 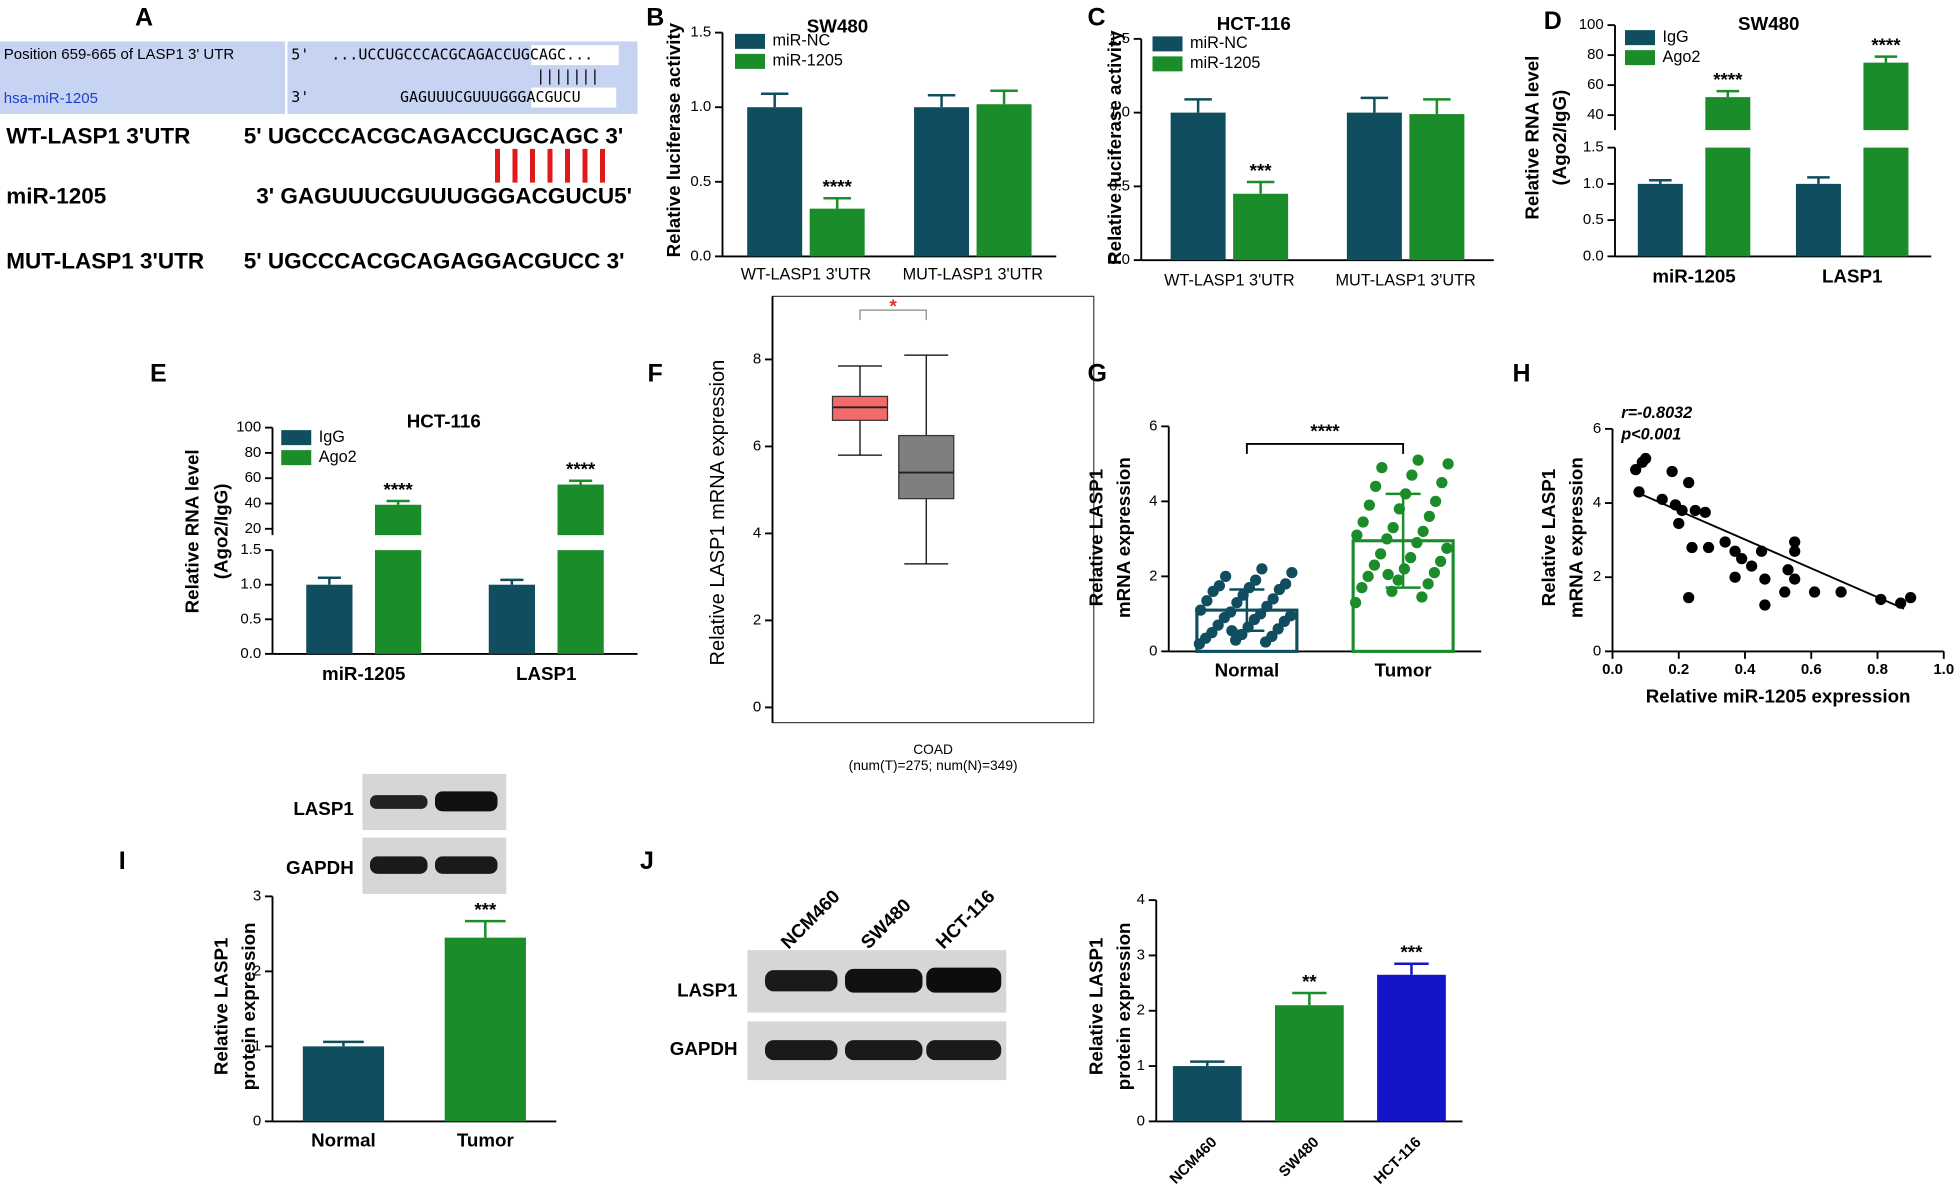 What do you see at coordinates (546, 673) in the screenshot?
I see `x-tick-label: LASP1` at bounding box center [546, 673].